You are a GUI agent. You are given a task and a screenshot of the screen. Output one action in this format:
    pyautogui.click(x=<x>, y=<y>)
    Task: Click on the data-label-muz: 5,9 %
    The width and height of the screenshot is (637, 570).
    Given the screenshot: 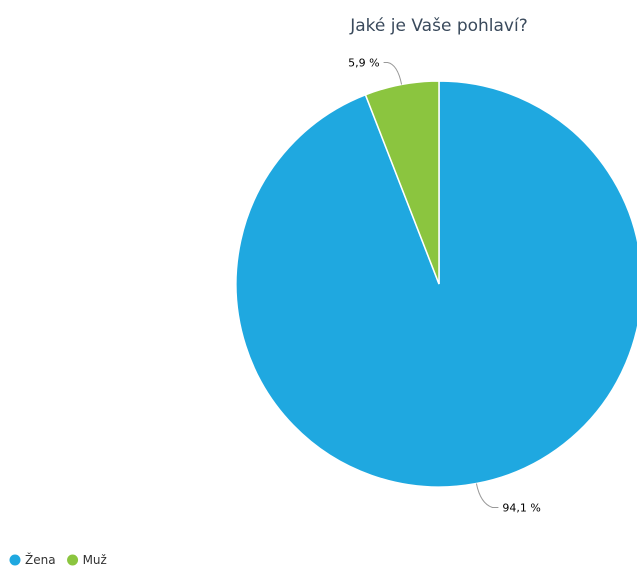 What is the action you would take?
    pyautogui.click(x=363, y=62)
    